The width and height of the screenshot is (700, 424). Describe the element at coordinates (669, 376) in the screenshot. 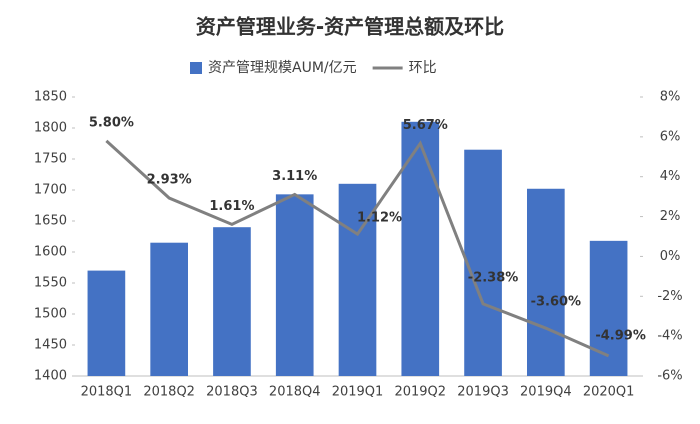

I see `y2-tick-label: -6%` at that location.